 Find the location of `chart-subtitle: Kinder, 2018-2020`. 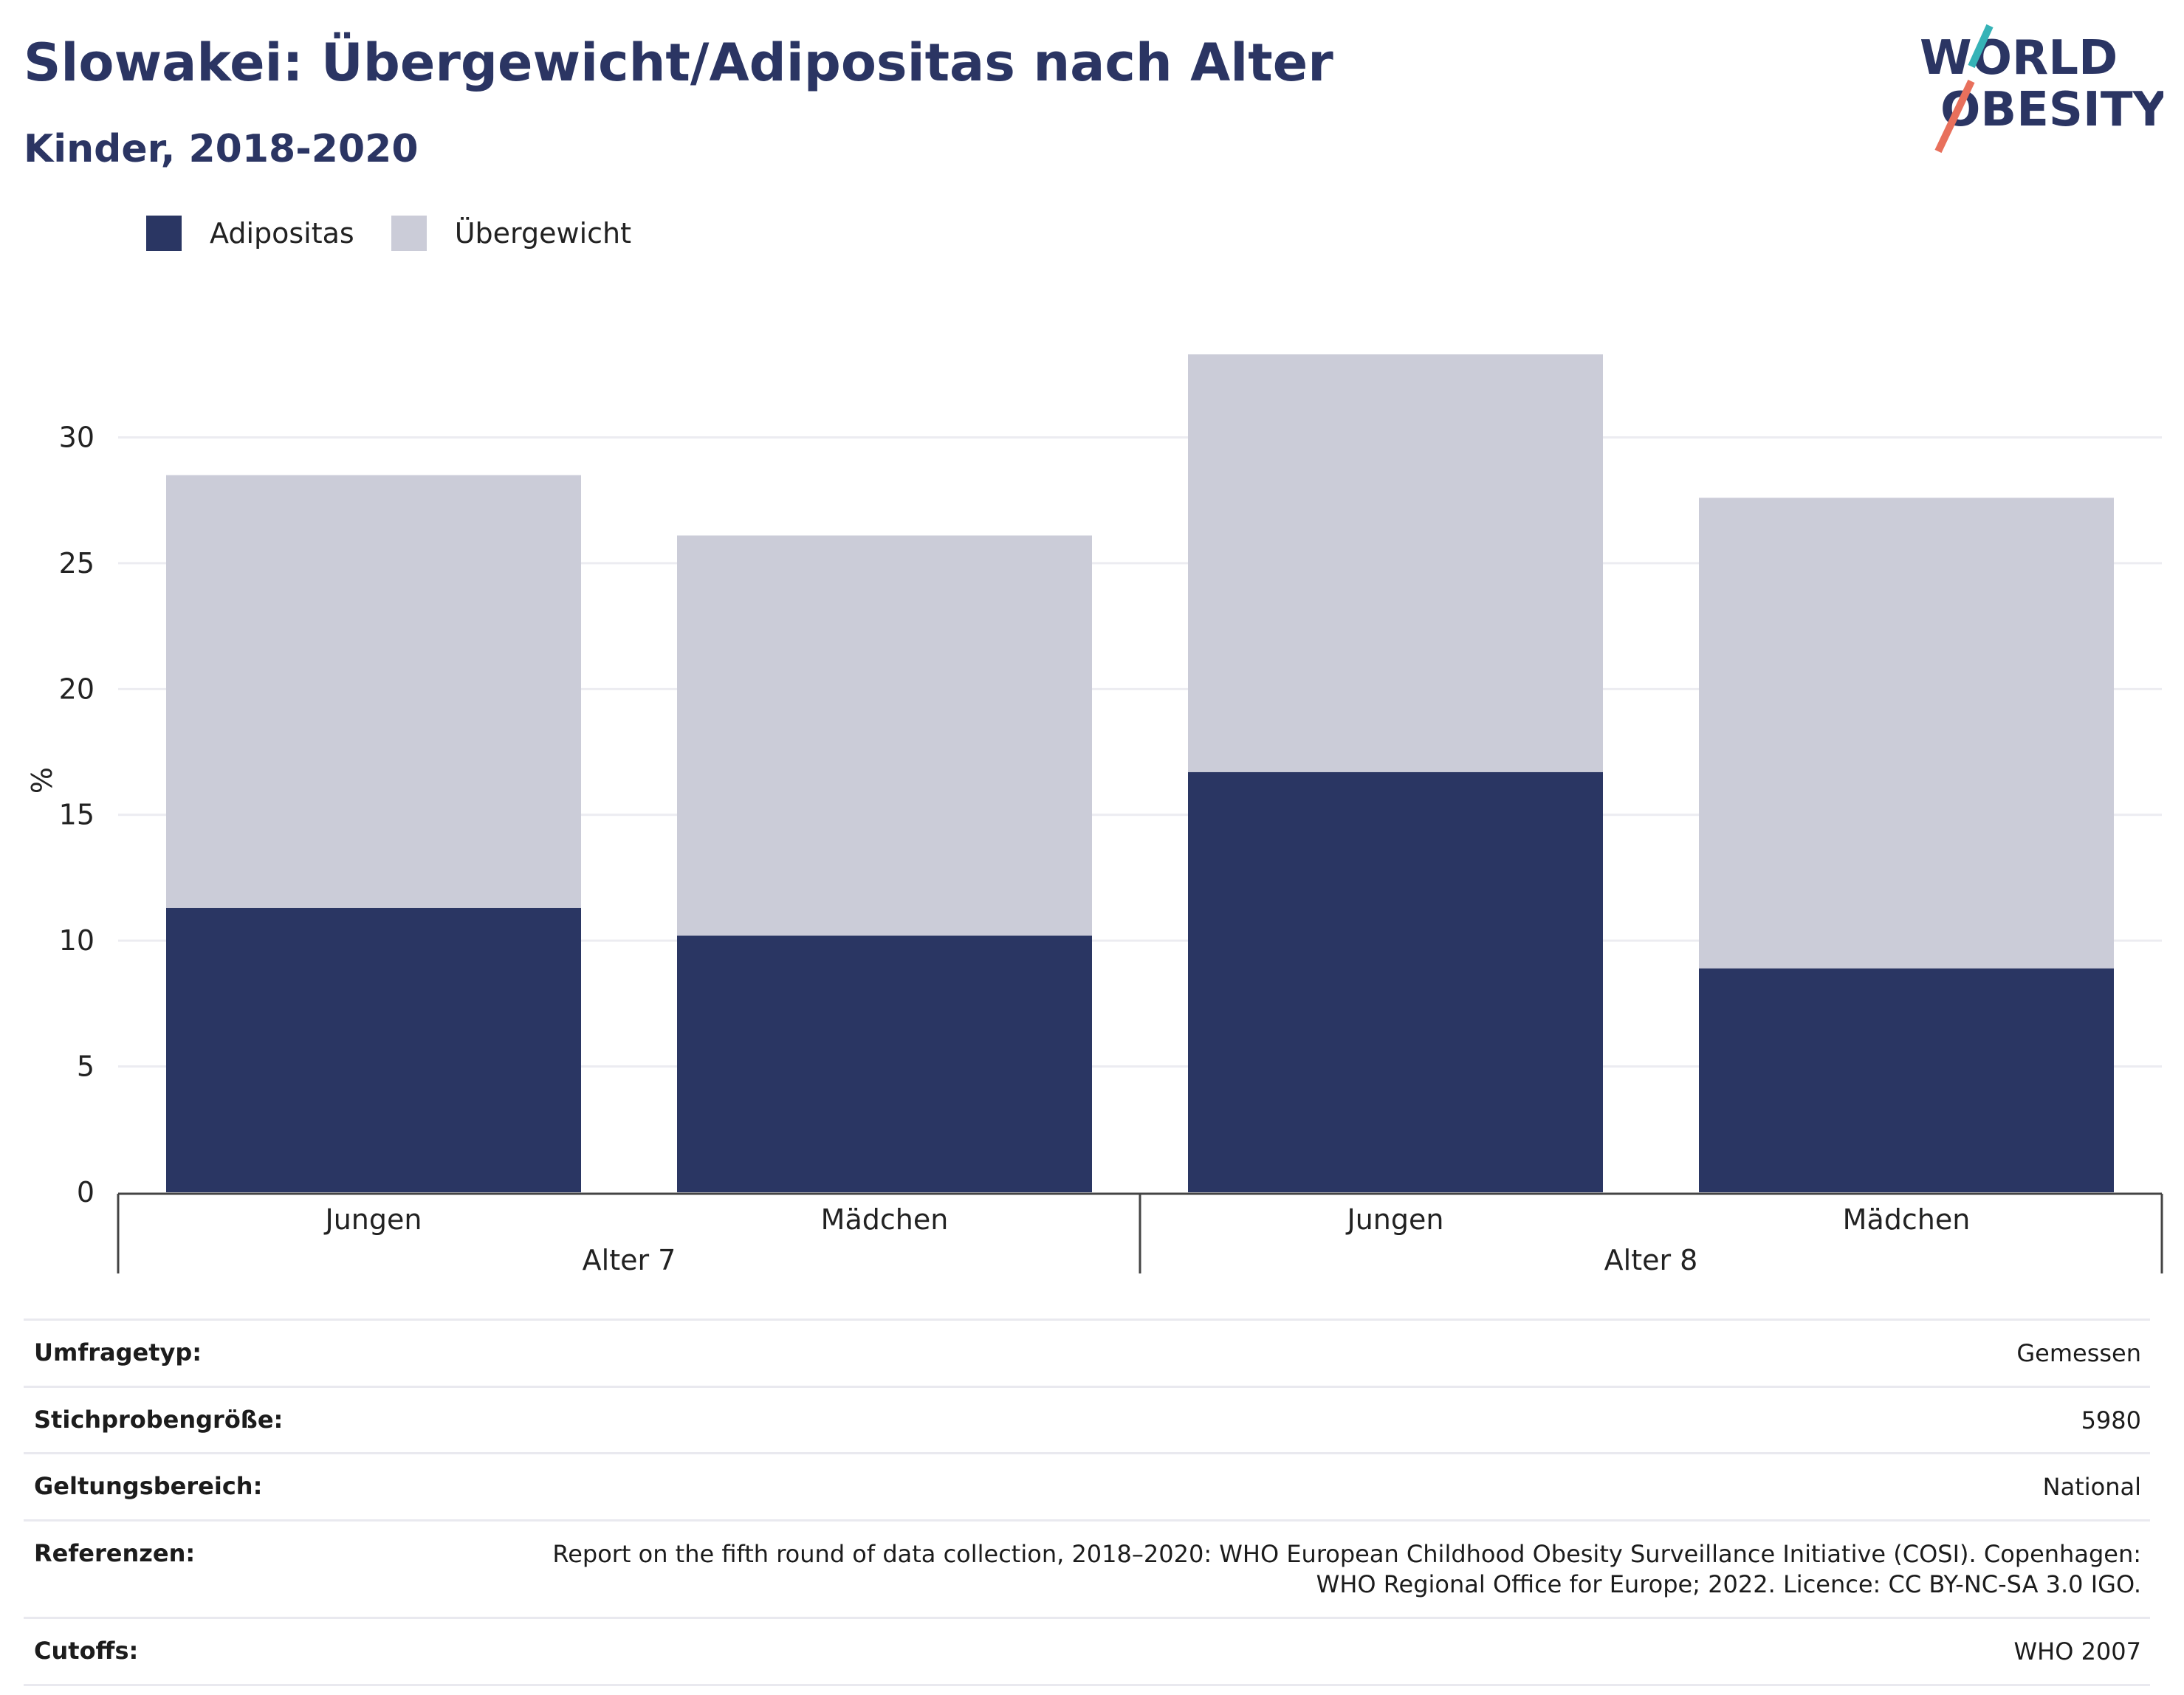

chart-subtitle: Kinder, 2018-2020 is located at coordinates (222, 149).